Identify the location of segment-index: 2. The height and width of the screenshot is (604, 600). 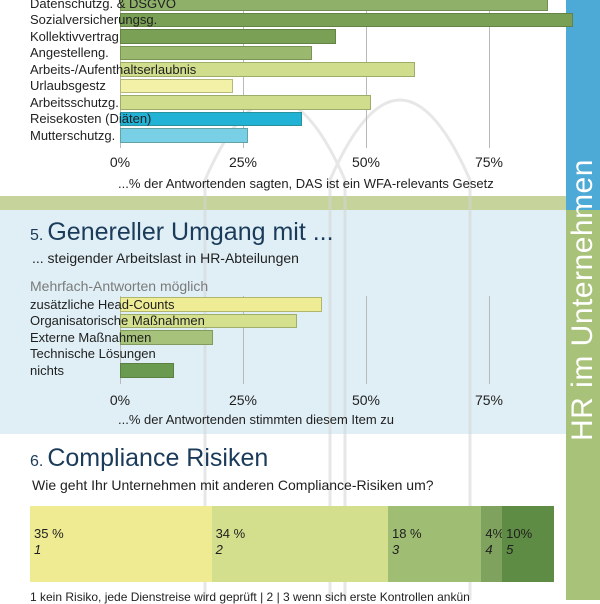
(219, 549).